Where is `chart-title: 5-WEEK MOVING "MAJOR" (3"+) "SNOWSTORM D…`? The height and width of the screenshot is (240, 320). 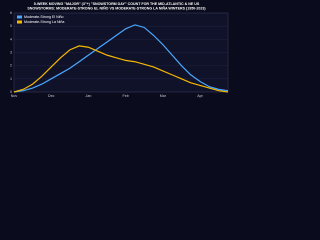
chart-title: 5-WEEK MOVING "MAJOR" (3"+) "SNOWSTORM D… is located at coordinates (117, 4).